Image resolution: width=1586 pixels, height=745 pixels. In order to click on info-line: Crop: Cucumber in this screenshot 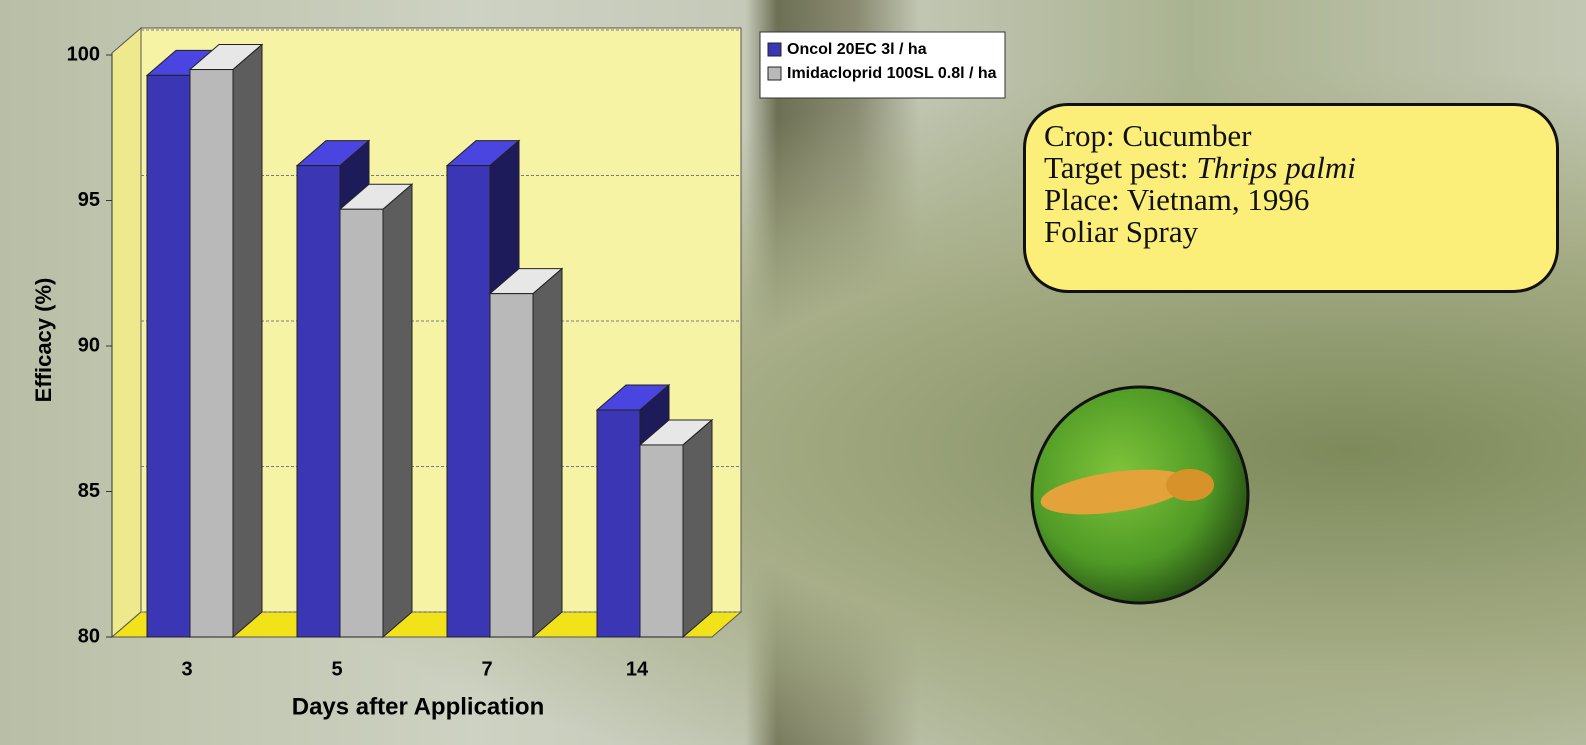, I will do `click(1148, 135)`.